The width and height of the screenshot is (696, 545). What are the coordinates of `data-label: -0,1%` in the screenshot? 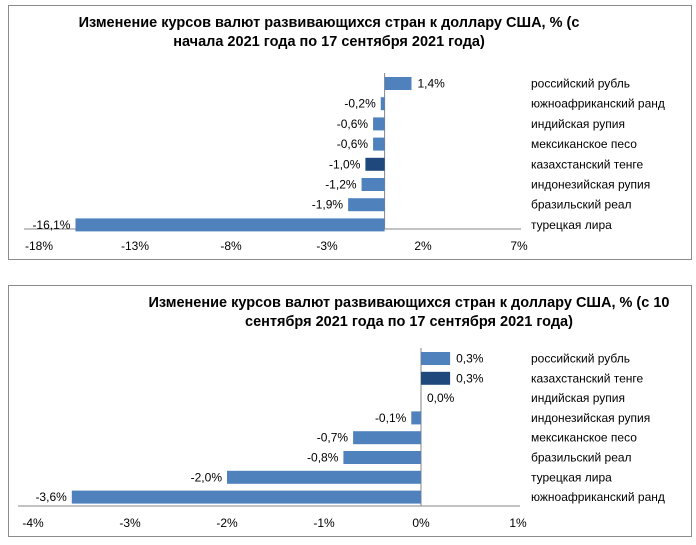 It's located at (391, 418).